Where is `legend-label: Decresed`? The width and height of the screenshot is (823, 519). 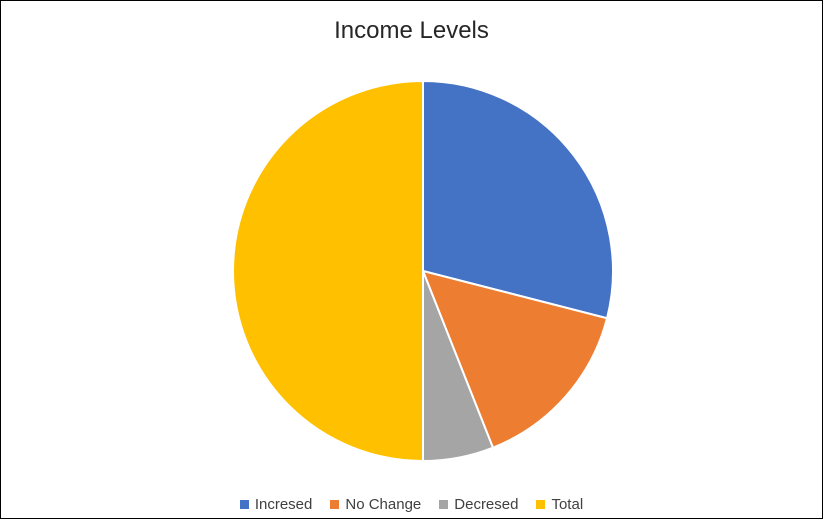 legend-label: Decresed is located at coordinates (486, 504).